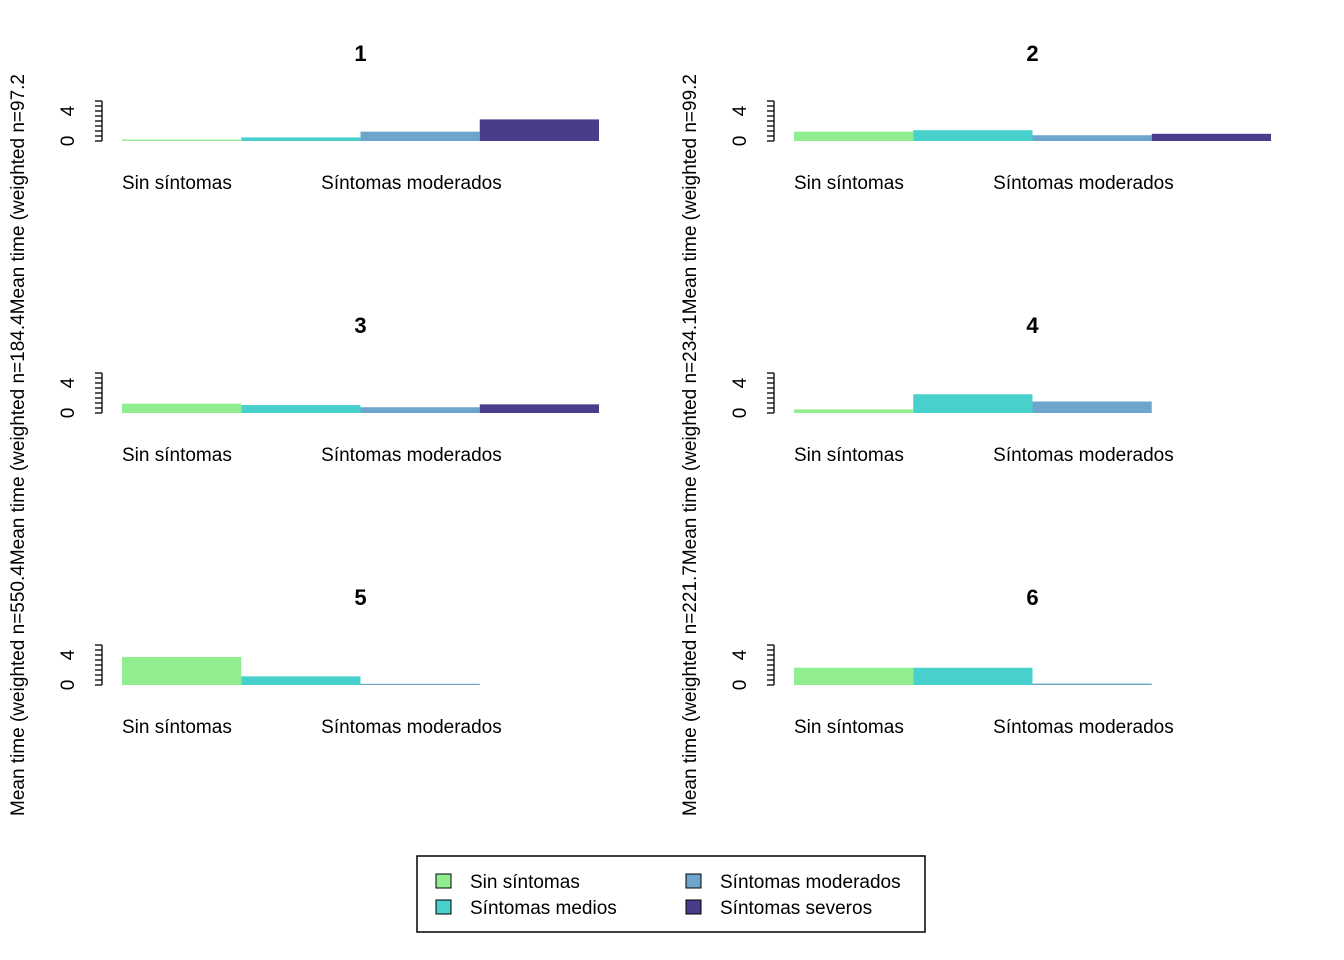  Describe the element at coordinates (810, 882) in the screenshot. I see `legend-label: Síntomas moderados` at that location.